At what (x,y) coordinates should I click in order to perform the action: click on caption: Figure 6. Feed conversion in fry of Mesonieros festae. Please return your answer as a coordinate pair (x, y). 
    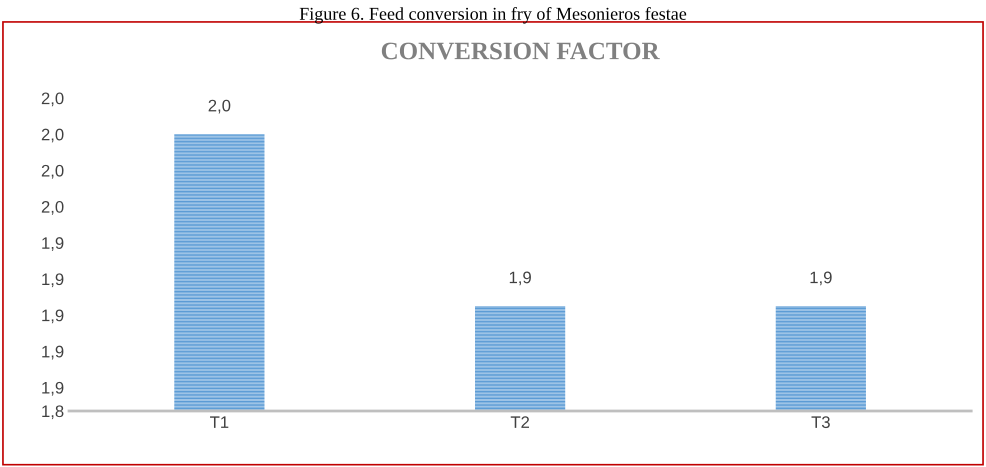
    Looking at the image, I should click on (493, 15).